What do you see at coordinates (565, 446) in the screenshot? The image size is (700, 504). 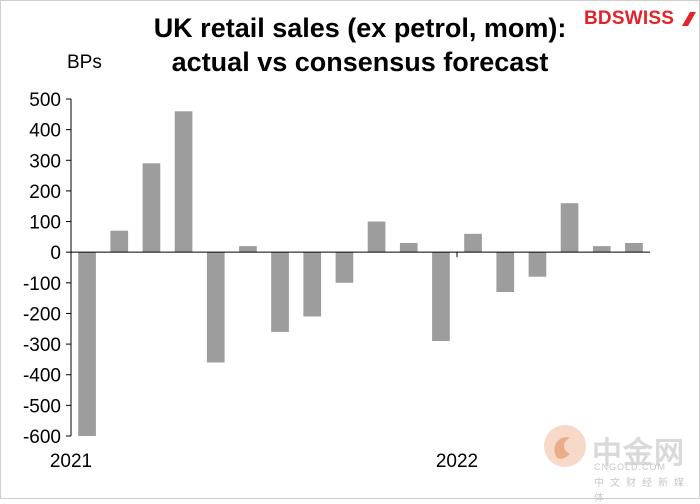 I see `watermark-logo-icon` at bounding box center [565, 446].